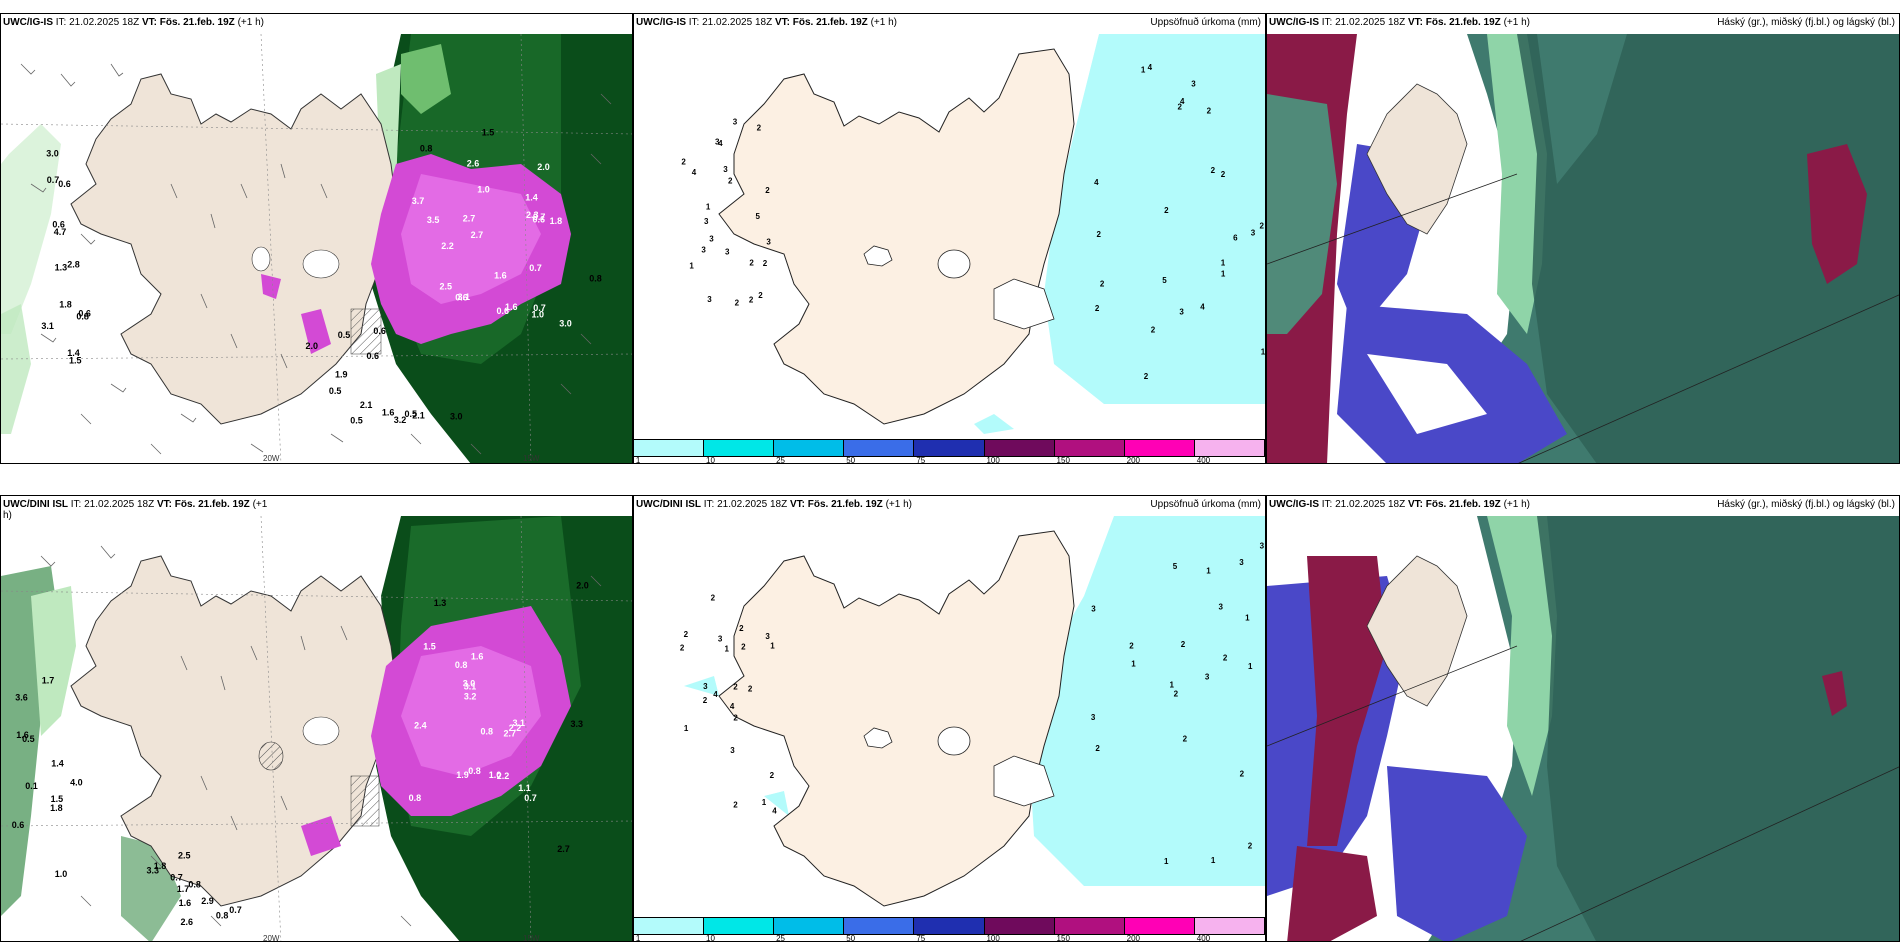 The height and width of the screenshot is (950, 1900). What do you see at coordinates (503, 311) in the screenshot?
I see `precip-value: 0.6` at bounding box center [503, 311].